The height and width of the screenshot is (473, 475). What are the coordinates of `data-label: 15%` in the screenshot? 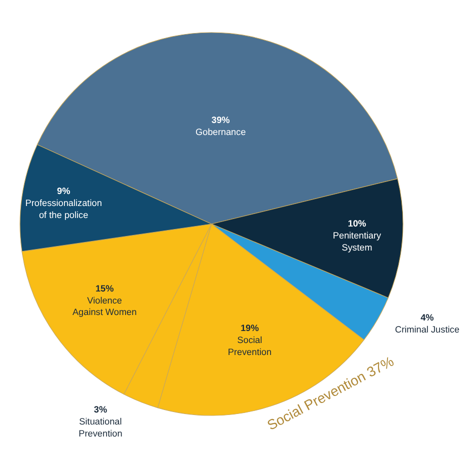 It's located at (104, 288).